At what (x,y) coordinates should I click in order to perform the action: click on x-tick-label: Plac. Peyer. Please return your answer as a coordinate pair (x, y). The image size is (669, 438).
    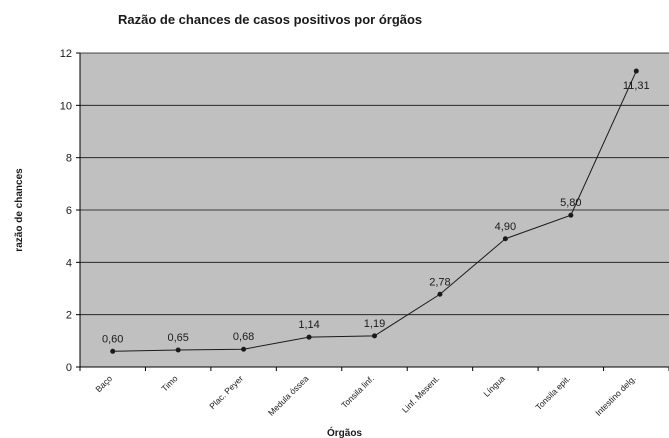
    Looking at the image, I should click on (226, 392).